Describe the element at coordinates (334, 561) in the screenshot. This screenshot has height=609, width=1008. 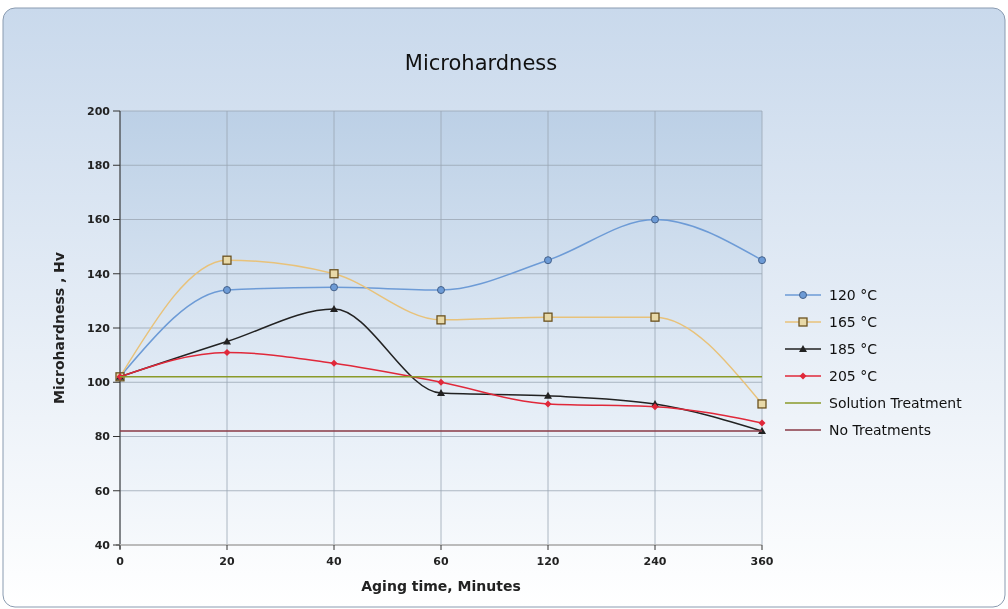
I see `x-tick-label: 40` at that location.